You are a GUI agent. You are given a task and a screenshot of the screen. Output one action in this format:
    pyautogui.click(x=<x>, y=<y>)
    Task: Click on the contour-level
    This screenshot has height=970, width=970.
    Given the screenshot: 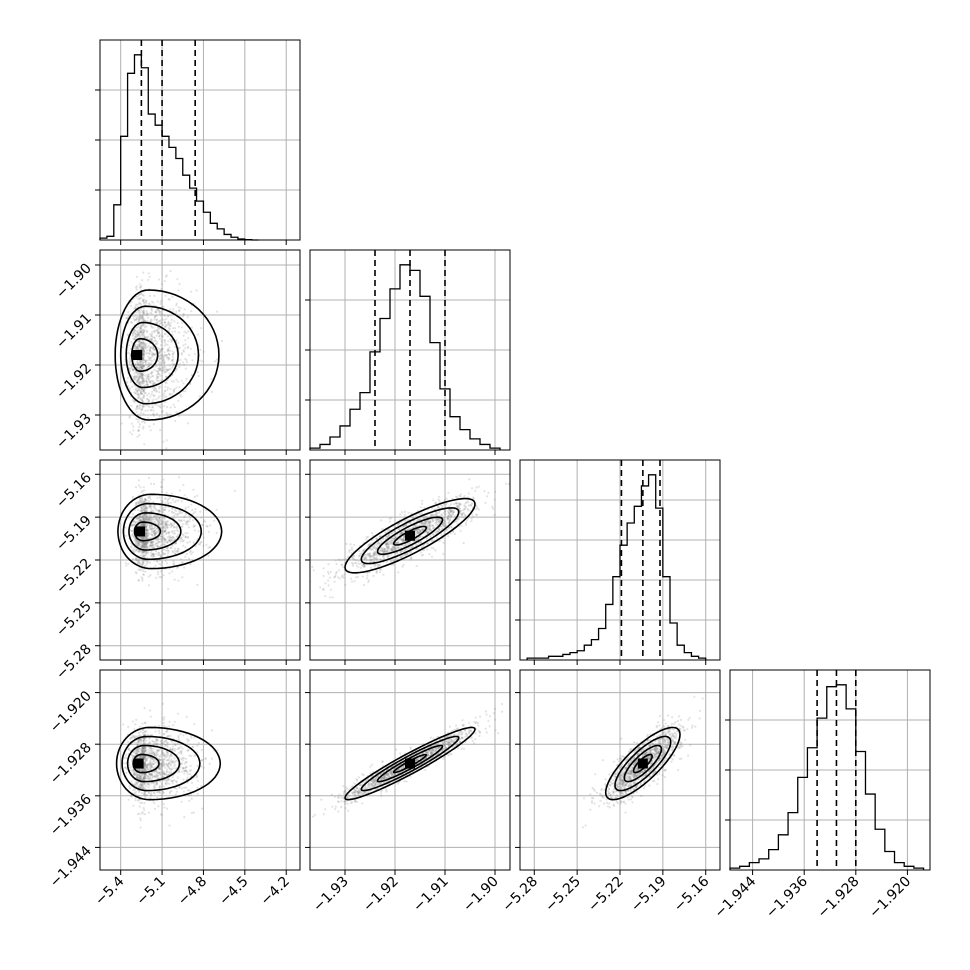 What is the action you would take?
    pyautogui.click(x=410, y=535)
    